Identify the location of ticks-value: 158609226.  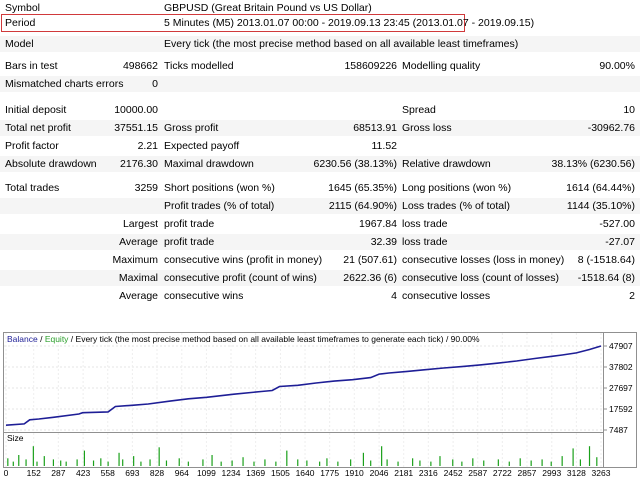
(370, 66).